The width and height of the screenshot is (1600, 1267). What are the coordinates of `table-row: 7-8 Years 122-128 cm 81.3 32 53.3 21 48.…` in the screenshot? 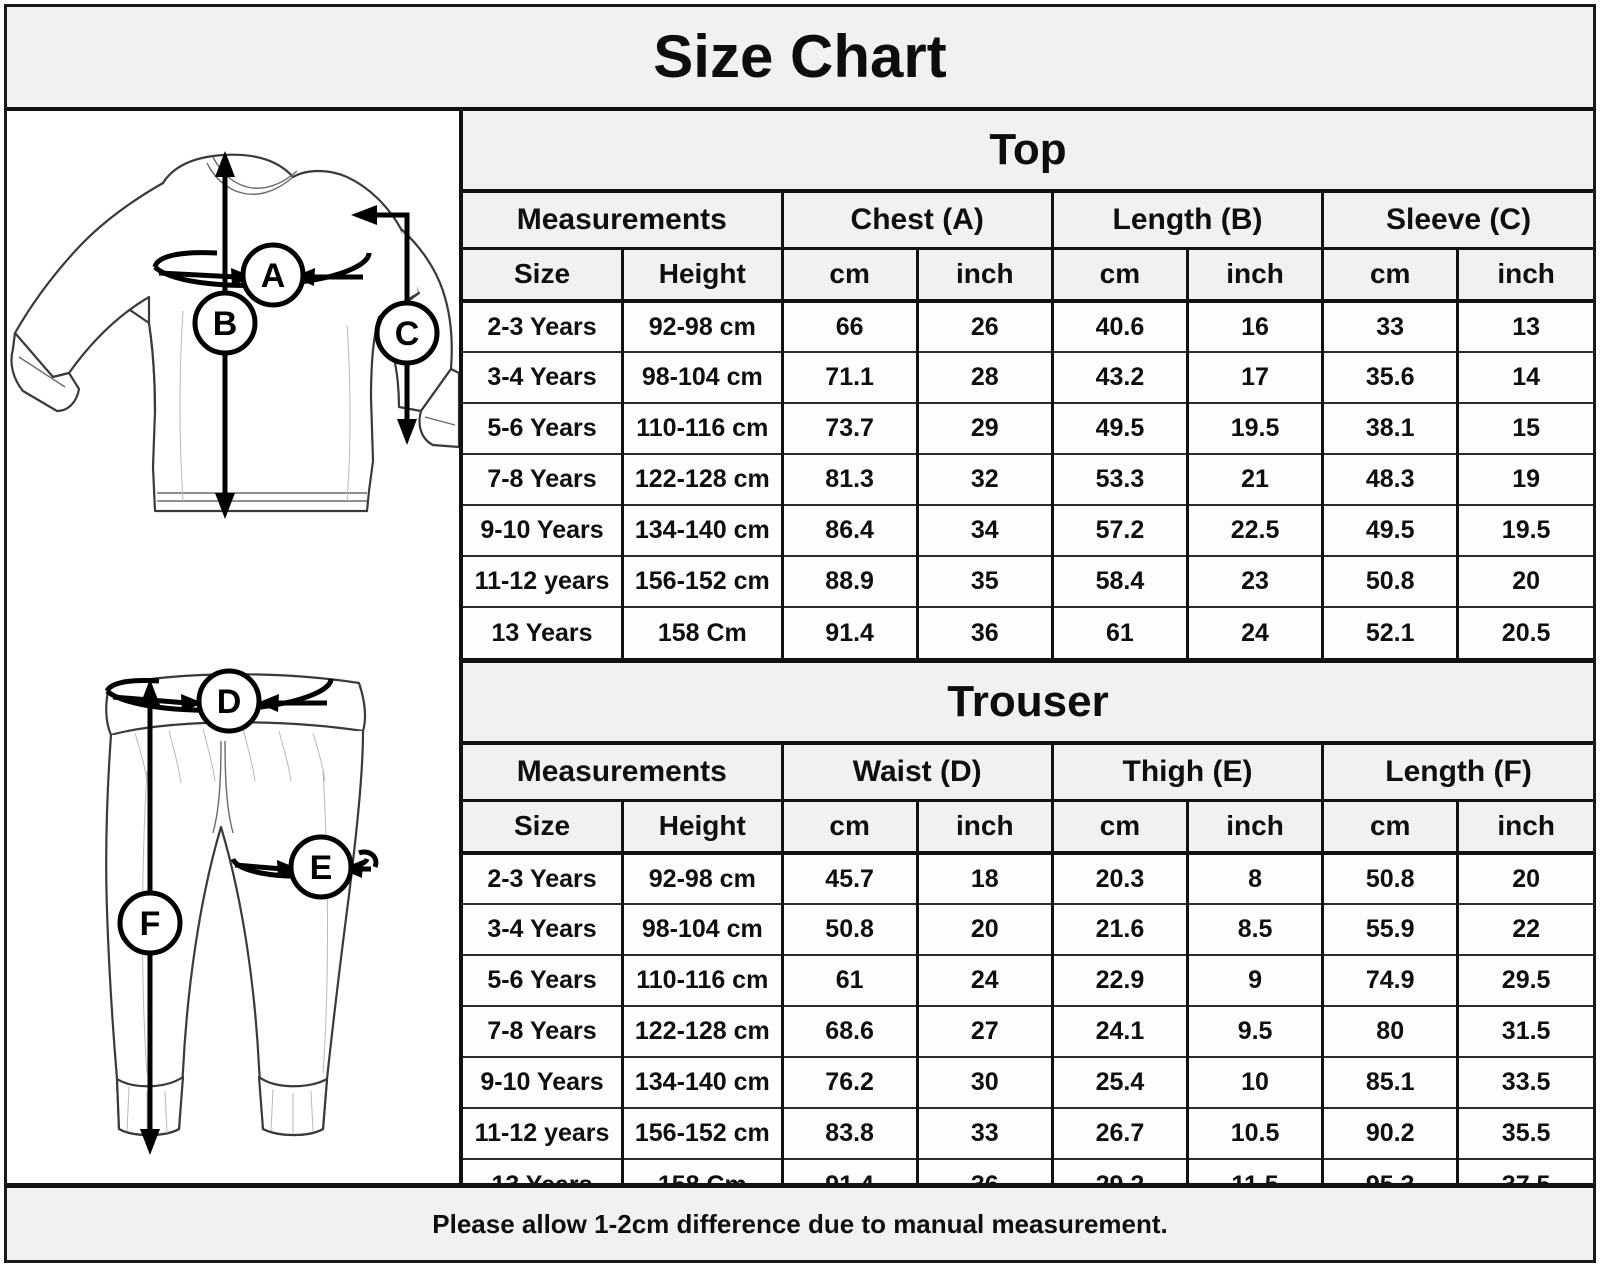 It's located at (1028, 480).